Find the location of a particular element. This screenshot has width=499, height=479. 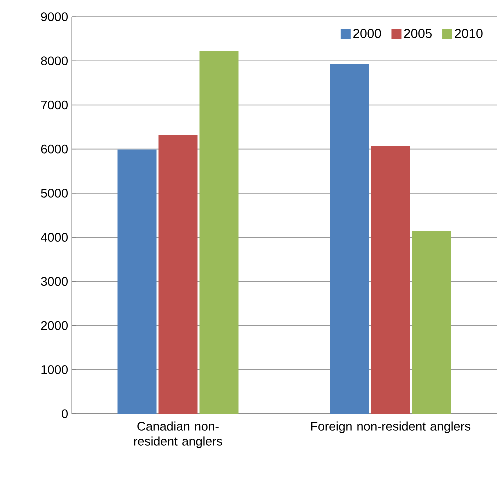

y-tick-label: 2000 is located at coordinates (54, 325).